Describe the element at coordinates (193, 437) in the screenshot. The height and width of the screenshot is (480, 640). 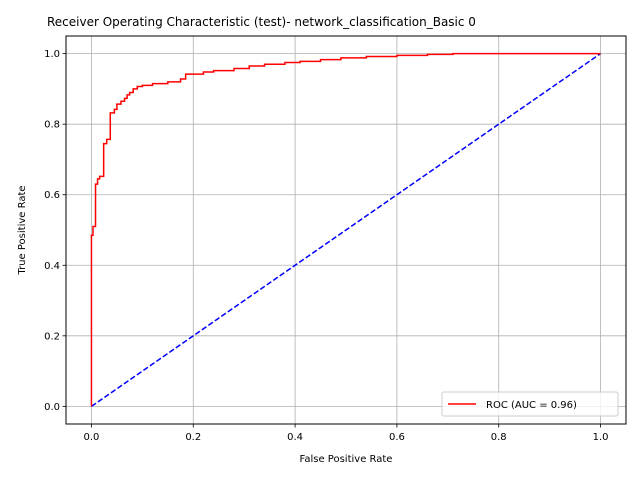
I see `x-tick-label: 0.2` at that location.